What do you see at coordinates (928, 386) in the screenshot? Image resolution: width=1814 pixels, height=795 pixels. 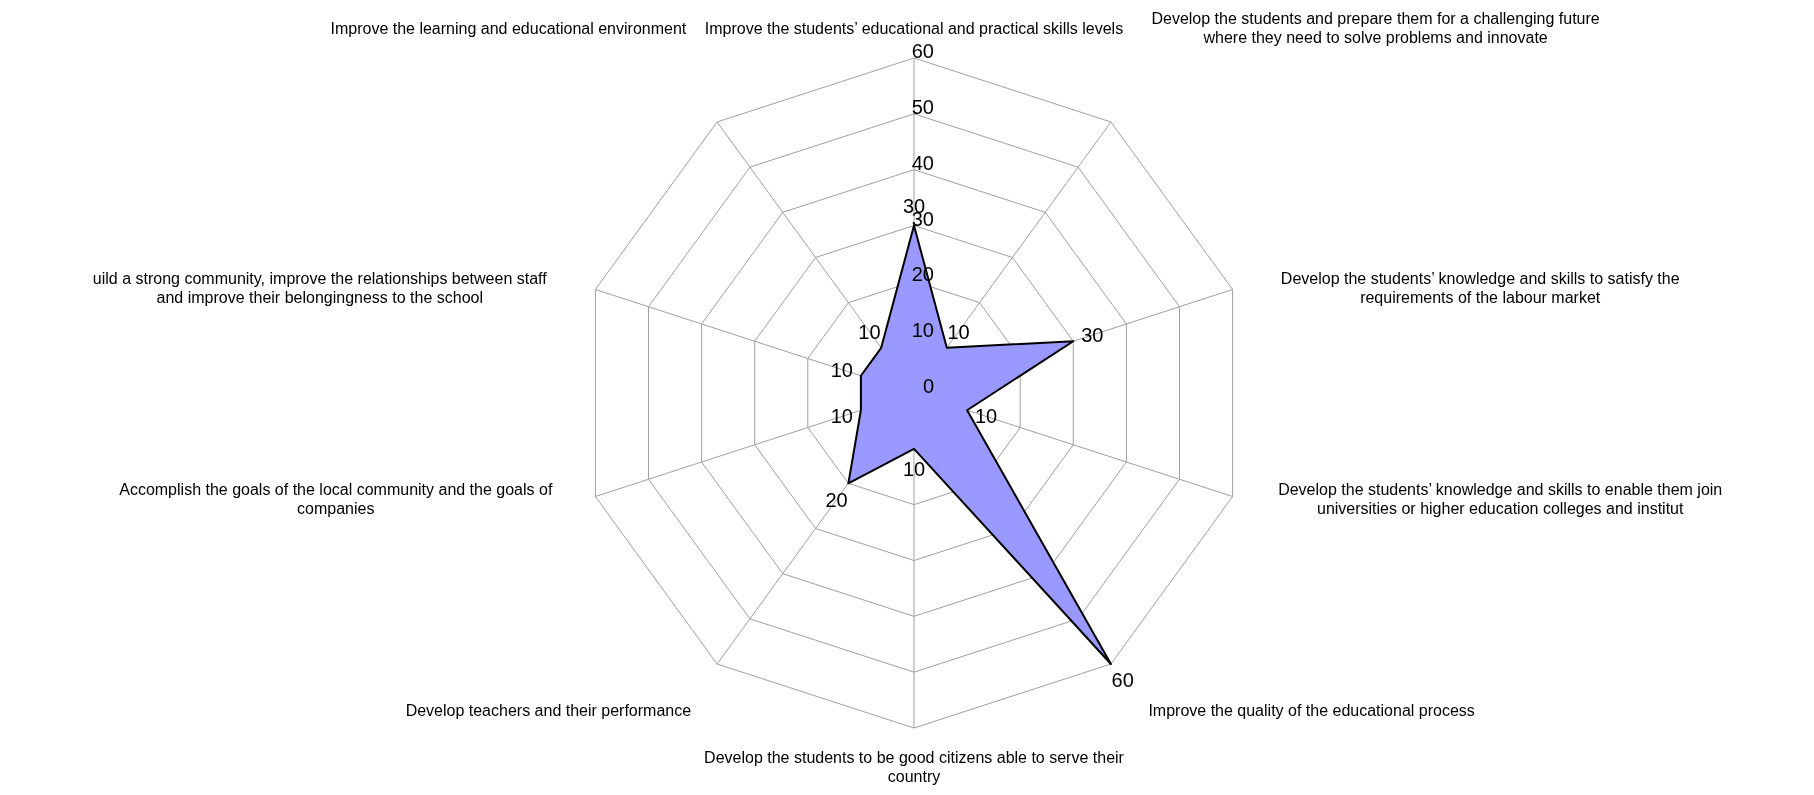 I see `y-tick-label: 0` at bounding box center [928, 386].